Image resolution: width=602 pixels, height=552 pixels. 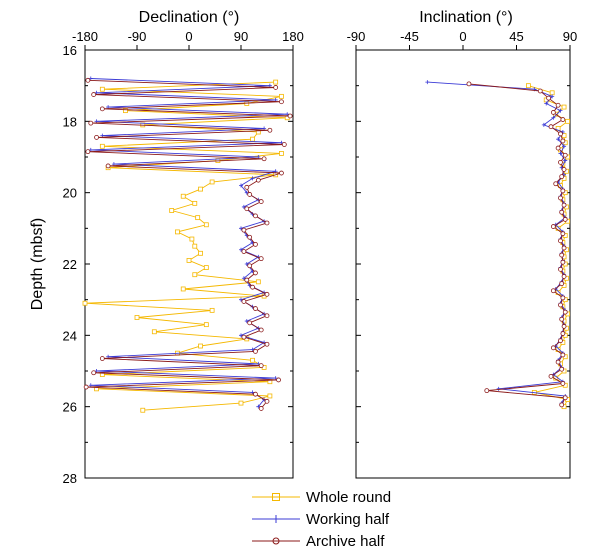 What do you see at coordinates (241, 36) in the screenshot?
I see `declination-x-tick-label: 90` at bounding box center [241, 36].